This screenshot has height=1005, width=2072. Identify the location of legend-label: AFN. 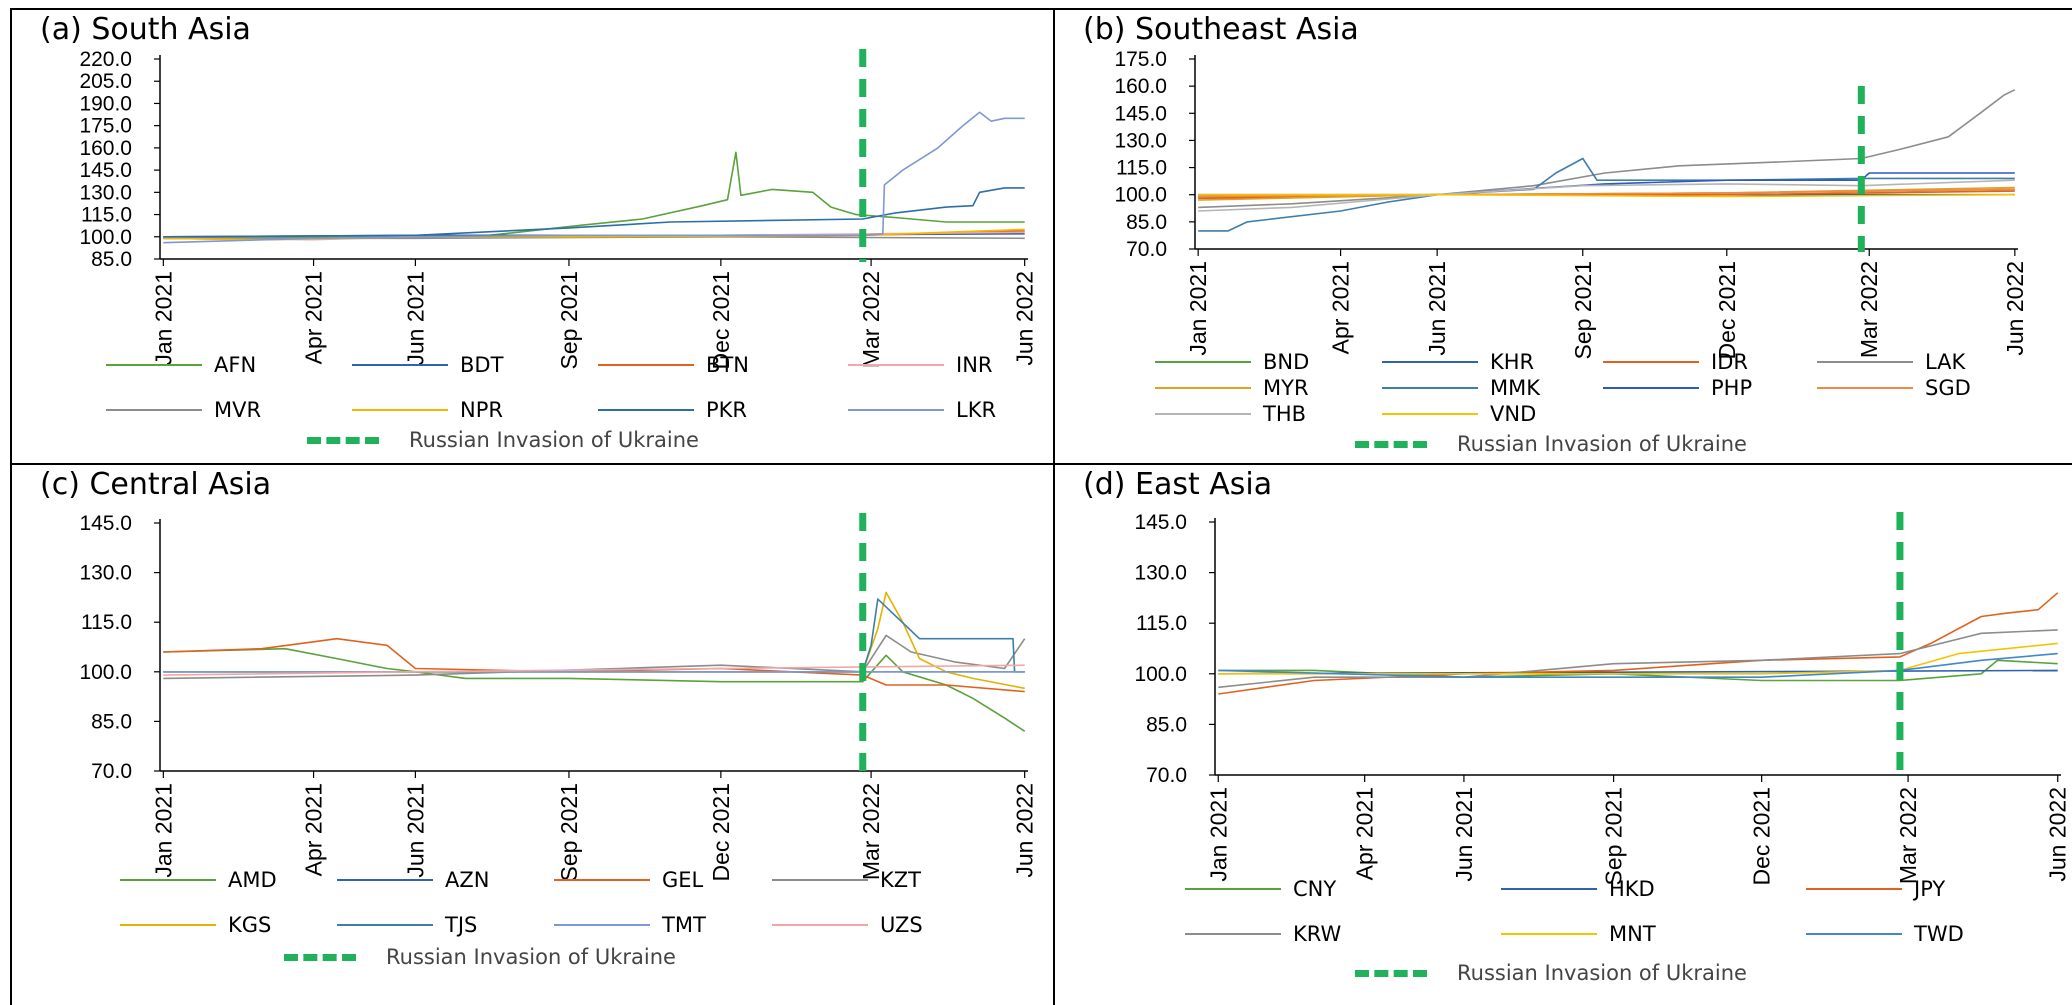
(235, 365).